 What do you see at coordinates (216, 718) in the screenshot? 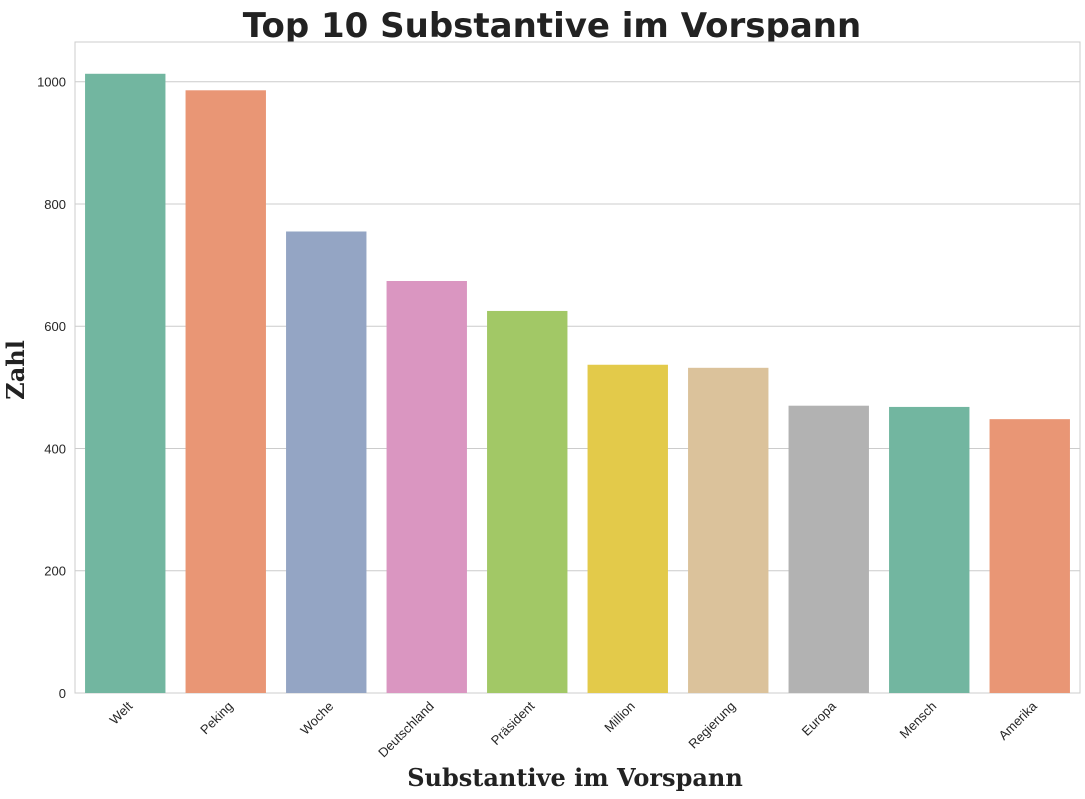
I see `x-tick-label: Peking` at bounding box center [216, 718].